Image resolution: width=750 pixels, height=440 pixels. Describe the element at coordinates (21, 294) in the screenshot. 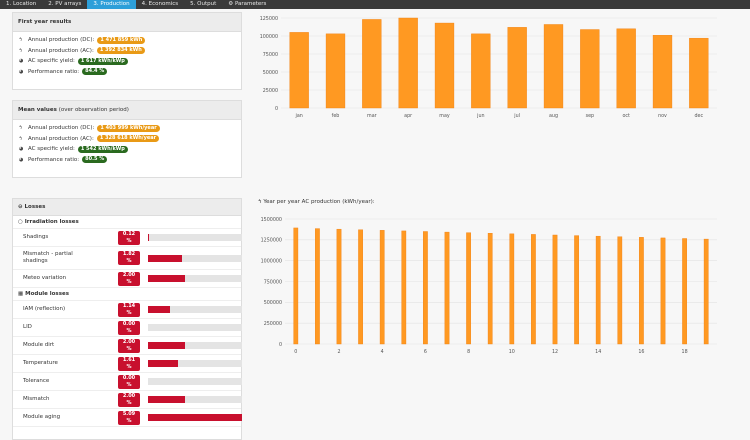

I see `grid-icon: ▦` at that location.